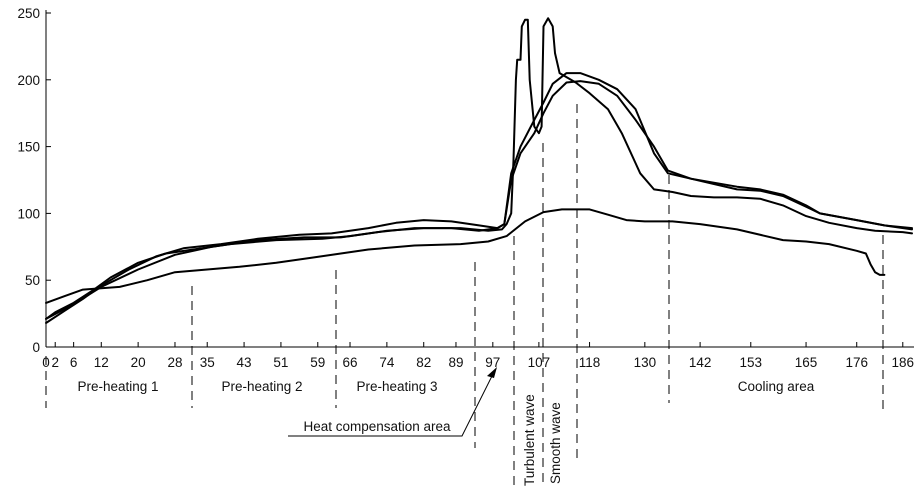  Describe the element at coordinates (317, 362) in the screenshot. I see `x-tick-label: 59` at that location.